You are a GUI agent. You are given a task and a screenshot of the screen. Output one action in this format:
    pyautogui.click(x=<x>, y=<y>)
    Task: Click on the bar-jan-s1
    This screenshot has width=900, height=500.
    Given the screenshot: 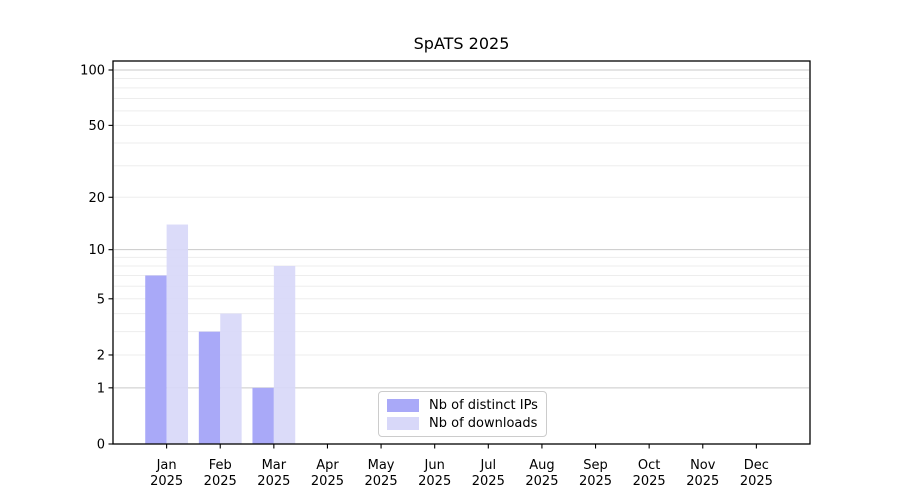 What is the action you would take?
    pyautogui.click(x=177, y=334)
    